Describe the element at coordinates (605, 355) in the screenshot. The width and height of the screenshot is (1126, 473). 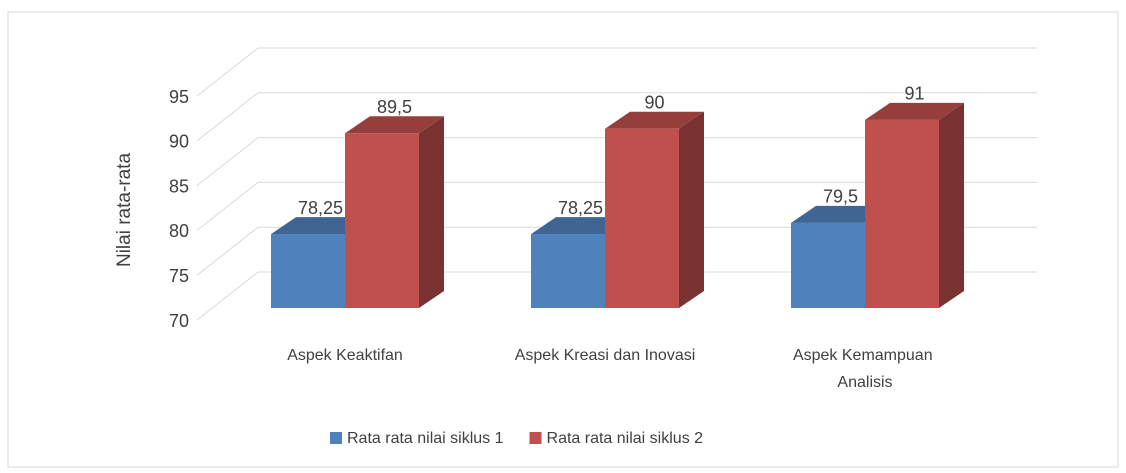
I see `x-tick-label: Aspek Kreasi dan Inovasi` at that location.